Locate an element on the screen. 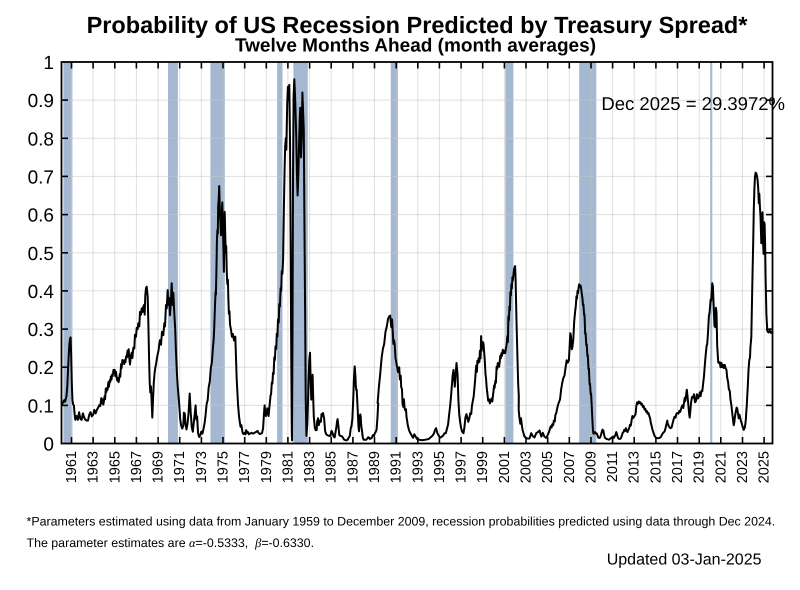 Image resolution: width=800 pixels, height=590 pixels. svg-text: 1973 is located at coordinates (202, 467).